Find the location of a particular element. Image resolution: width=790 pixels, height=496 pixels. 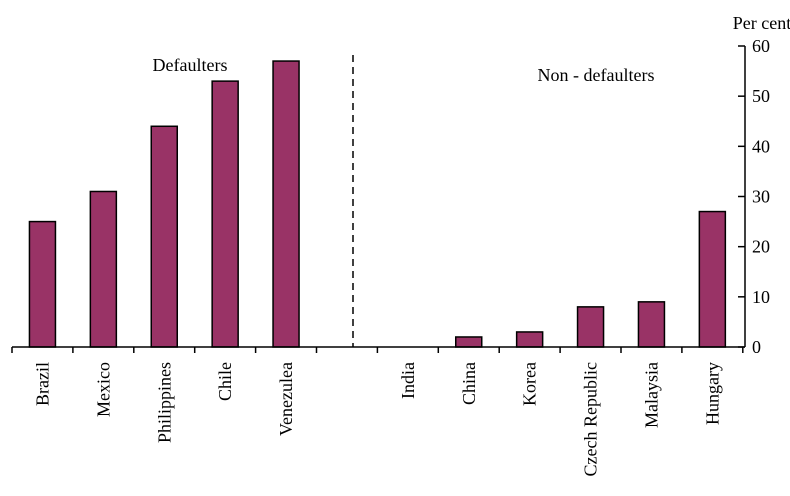

bar-czech-republic is located at coordinates (590, 327).